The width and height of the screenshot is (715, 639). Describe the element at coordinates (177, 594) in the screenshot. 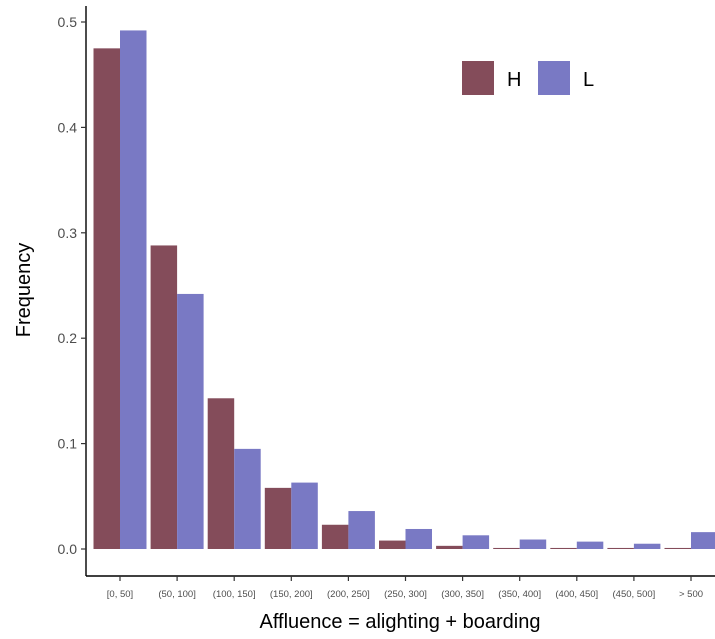

I see `x-tick-label: (50, 100]` at that location.